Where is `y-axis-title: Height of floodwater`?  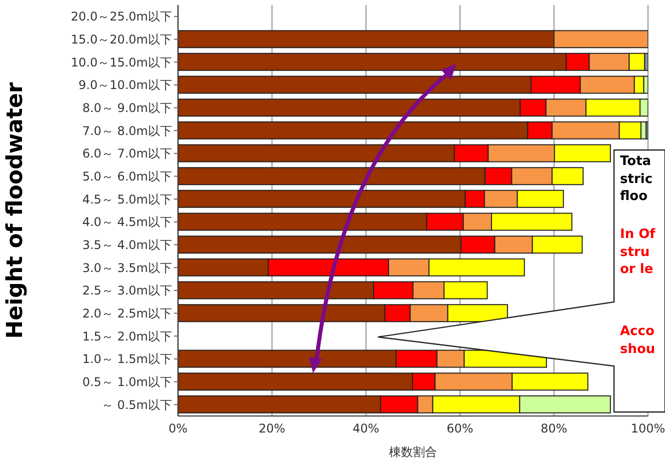 y-axis-title: Height of floodwater is located at coordinates (15, 210).